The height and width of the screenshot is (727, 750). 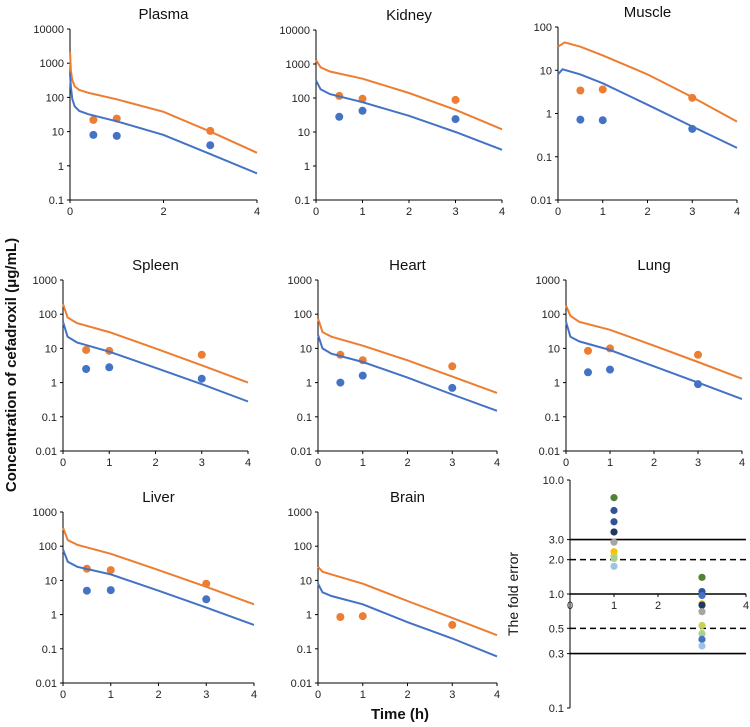 I want to click on chart-panel-3: Muscle 0.01 0.1 1 10 100 0 1 2 3 4, so click(x=635, y=111).